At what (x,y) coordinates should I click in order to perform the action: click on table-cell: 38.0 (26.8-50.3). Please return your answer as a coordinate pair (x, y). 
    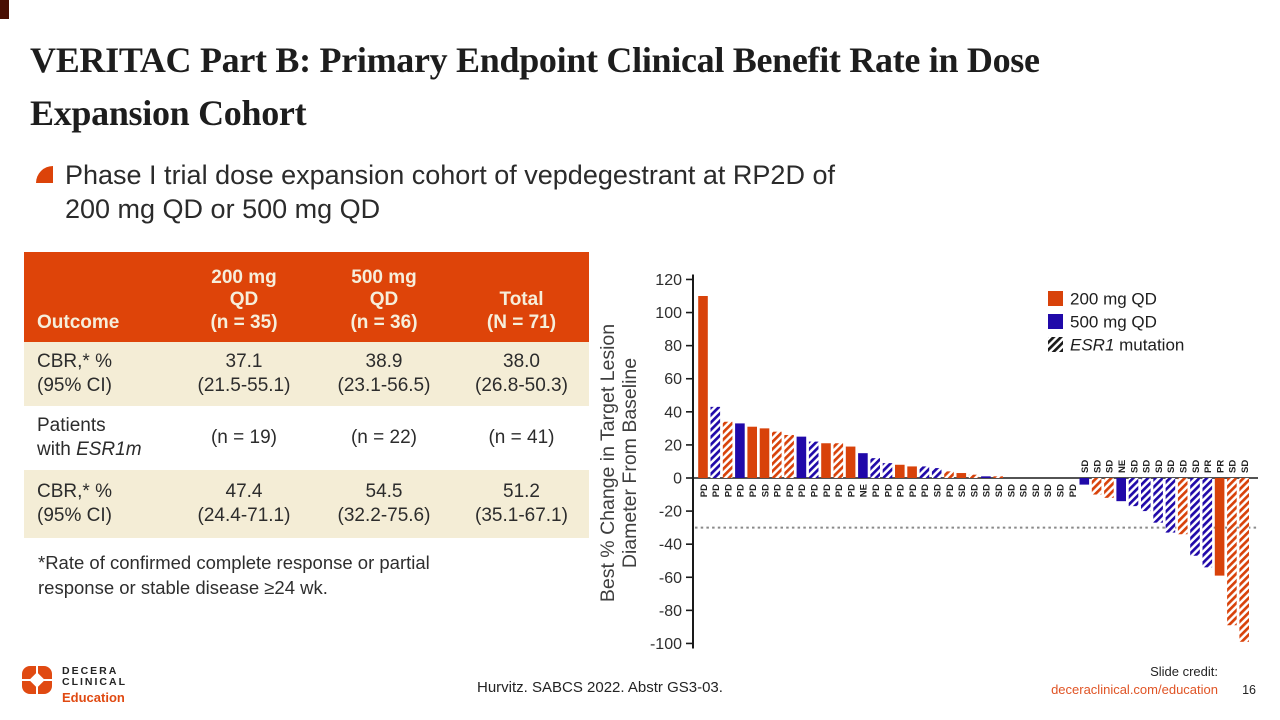
    Looking at the image, I should click on (521, 373).